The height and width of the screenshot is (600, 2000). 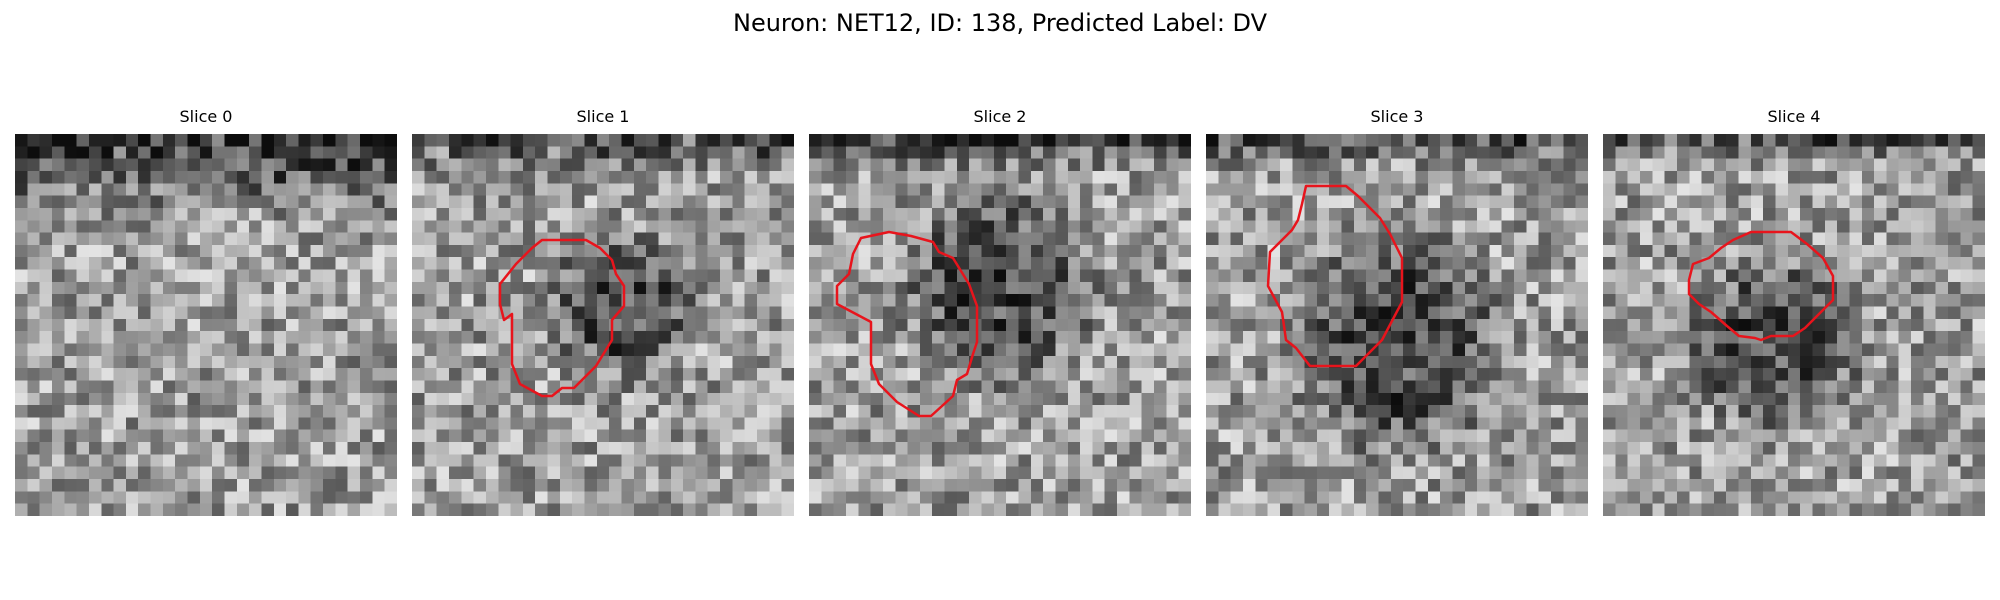 What do you see at coordinates (1000, 116) in the screenshot?
I see `slice-title: Slice 2` at bounding box center [1000, 116].